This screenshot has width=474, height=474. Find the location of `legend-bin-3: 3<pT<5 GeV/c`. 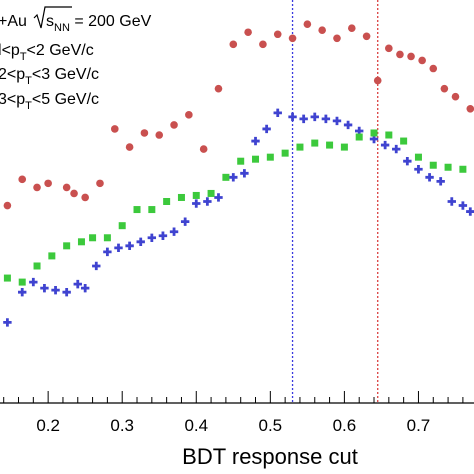

legend-bin-3: 3<pT<5 GeV/c is located at coordinates (49, 101).